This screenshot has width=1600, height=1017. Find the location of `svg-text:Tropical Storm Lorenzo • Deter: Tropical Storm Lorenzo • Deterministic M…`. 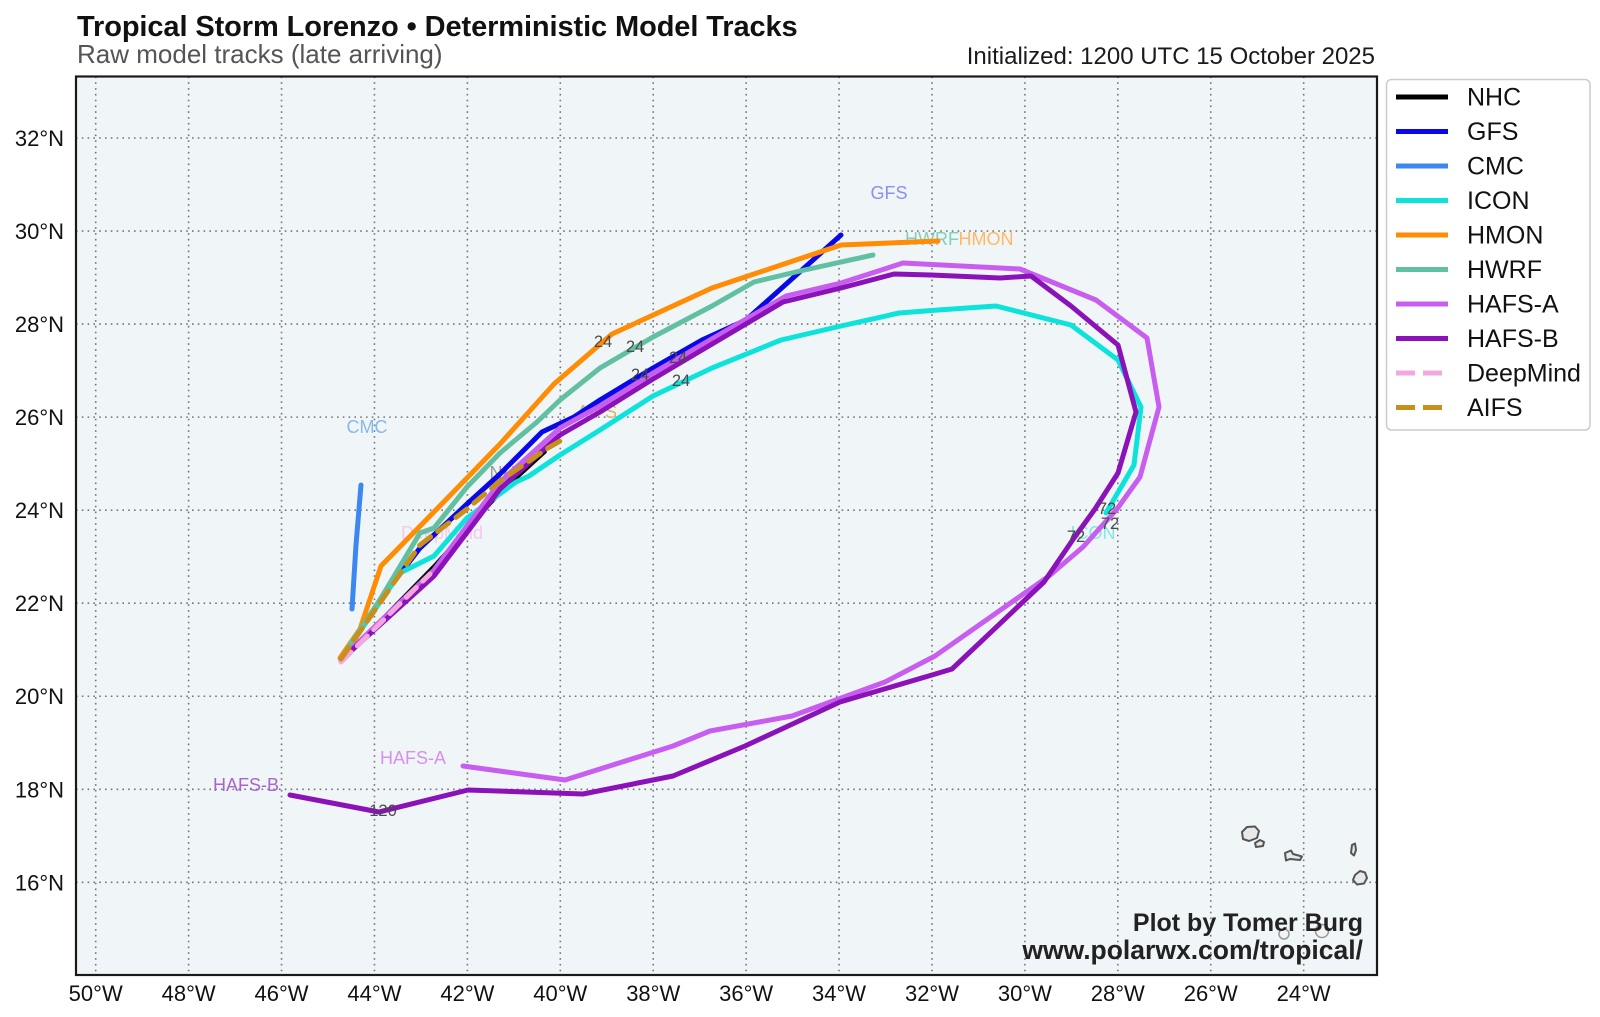

svg-text:Tropical Storm Lorenzo • Deter: Tropical Storm Lorenzo • Deterministic M… is located at coordinates (437, 27).